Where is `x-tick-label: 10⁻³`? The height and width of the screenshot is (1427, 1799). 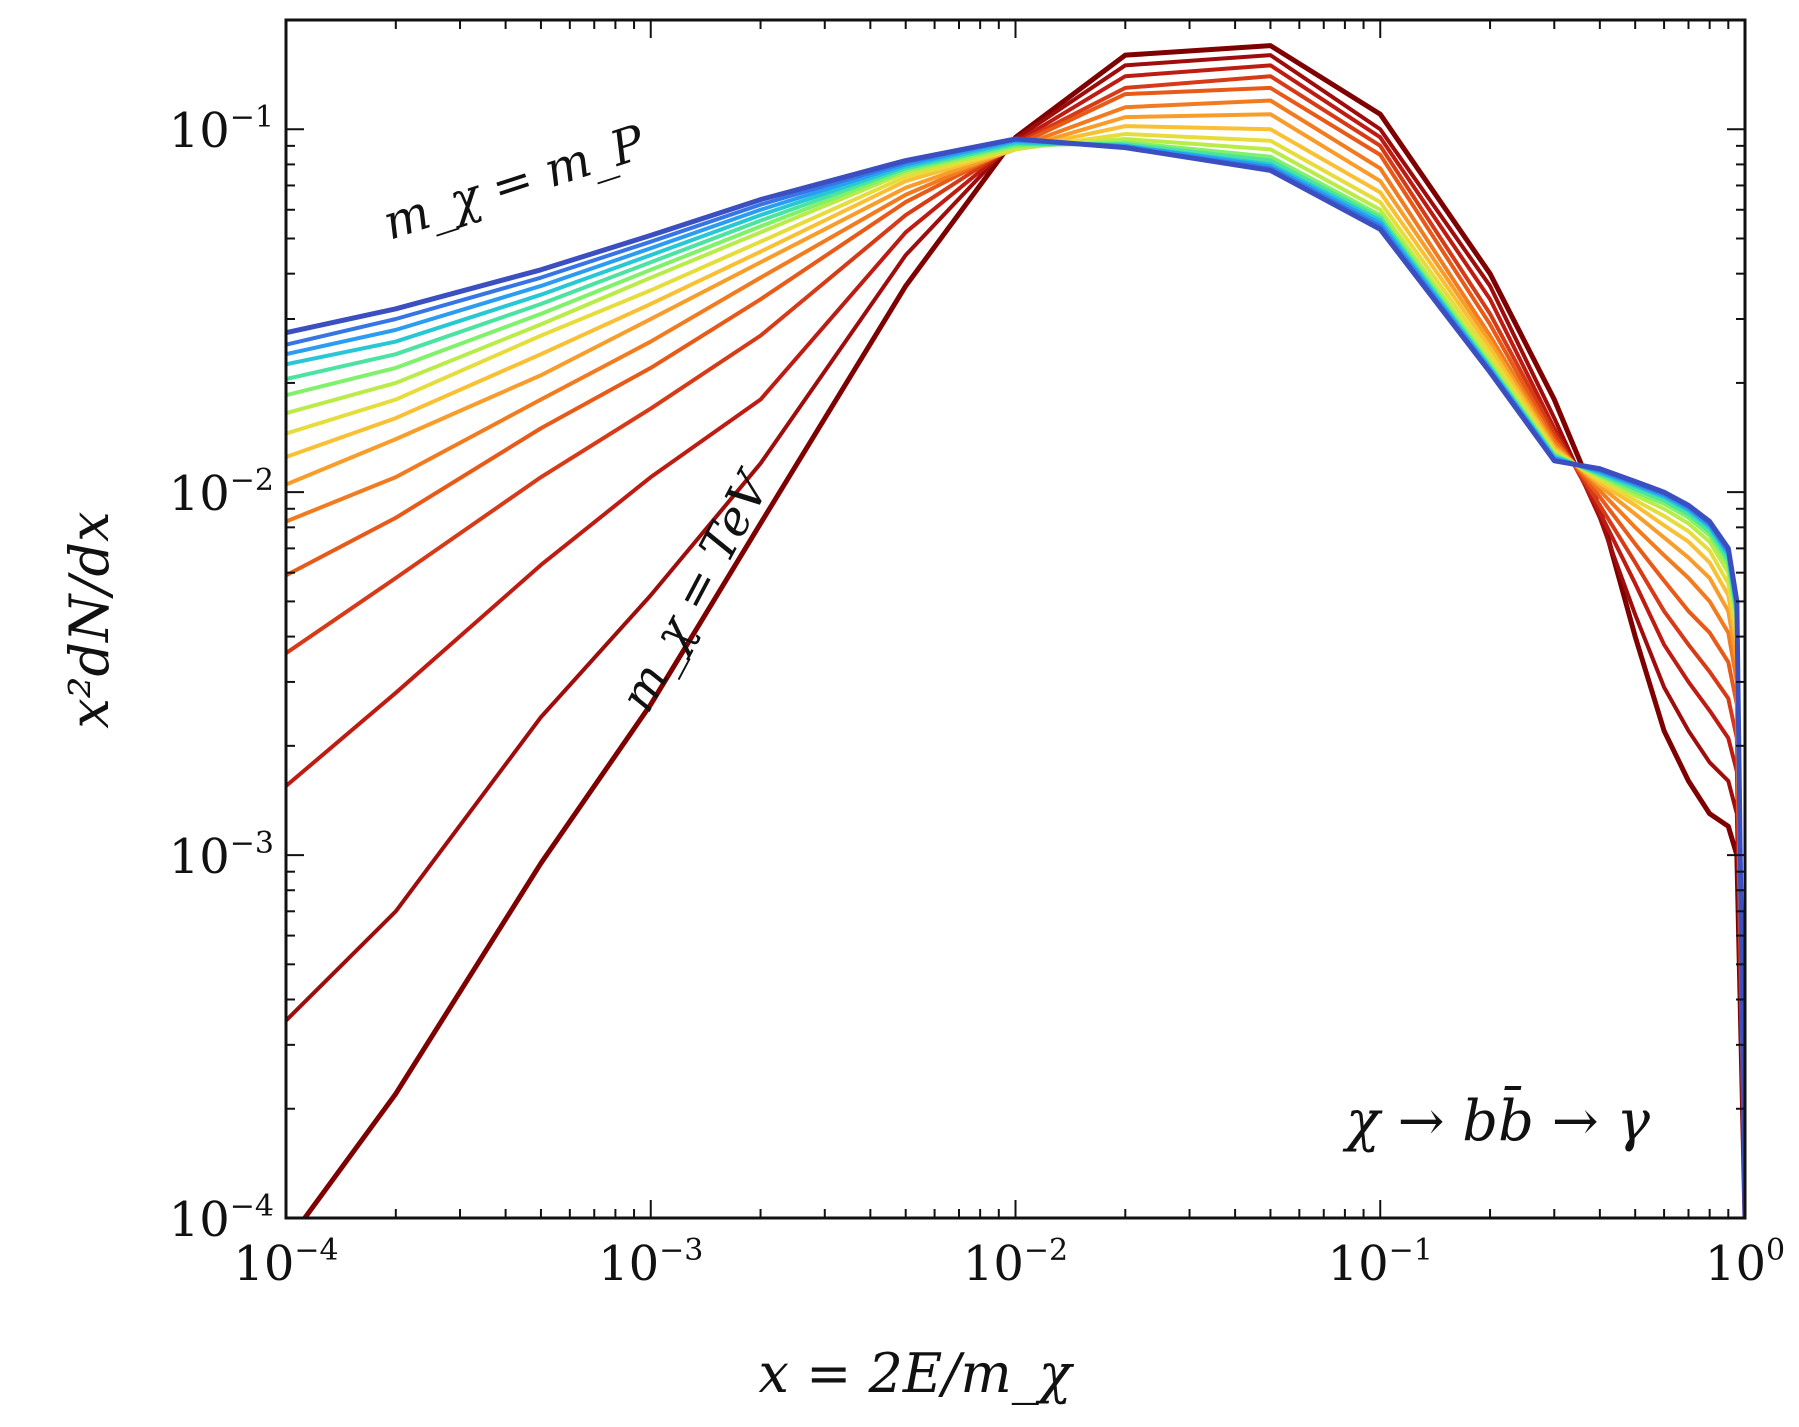 x-tick-label: 10⁻³ is located at coordinates (650, 1262).